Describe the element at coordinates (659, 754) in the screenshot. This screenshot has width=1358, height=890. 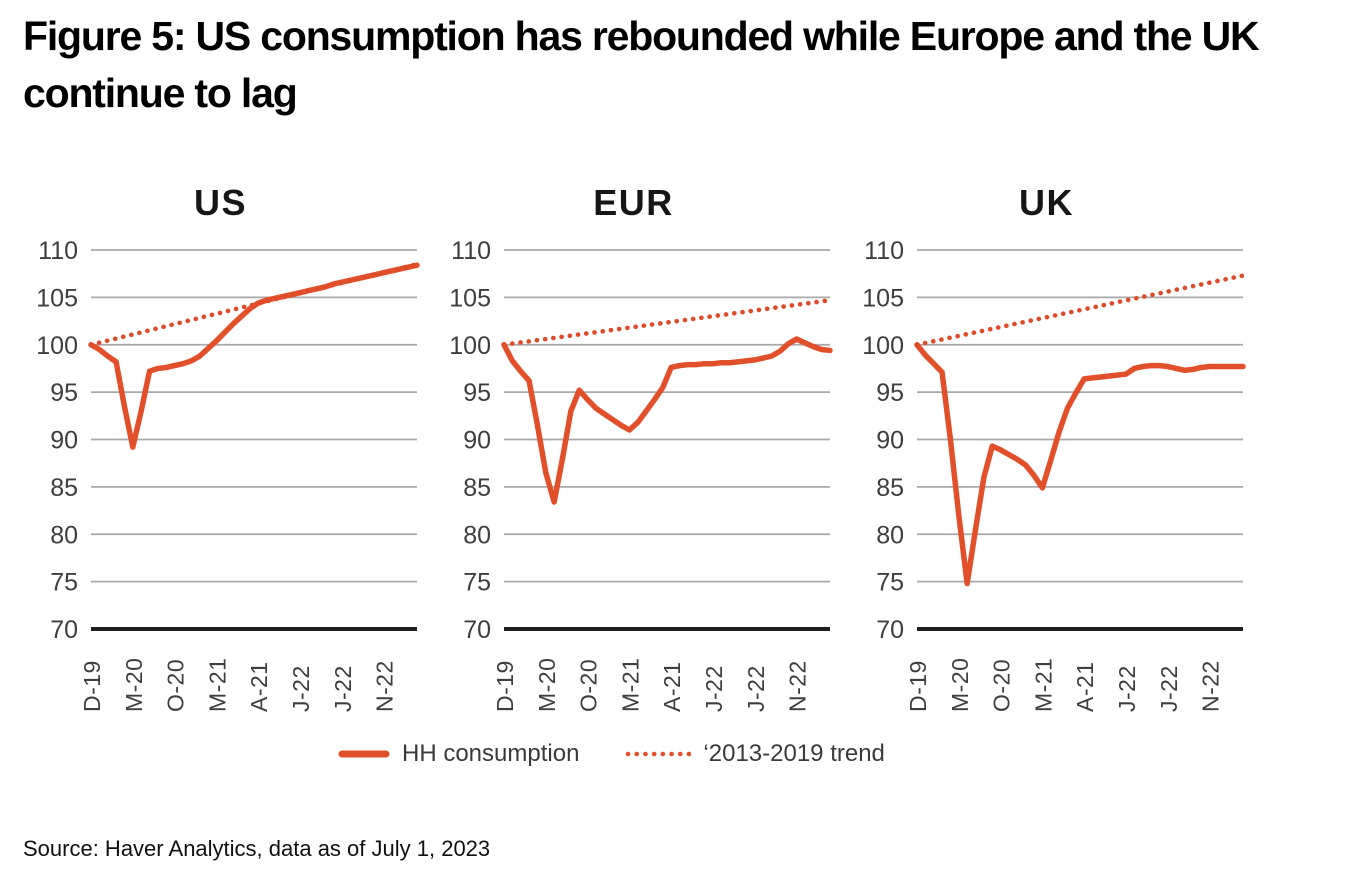
I see `dotted-line-swatch-icon` at that location.